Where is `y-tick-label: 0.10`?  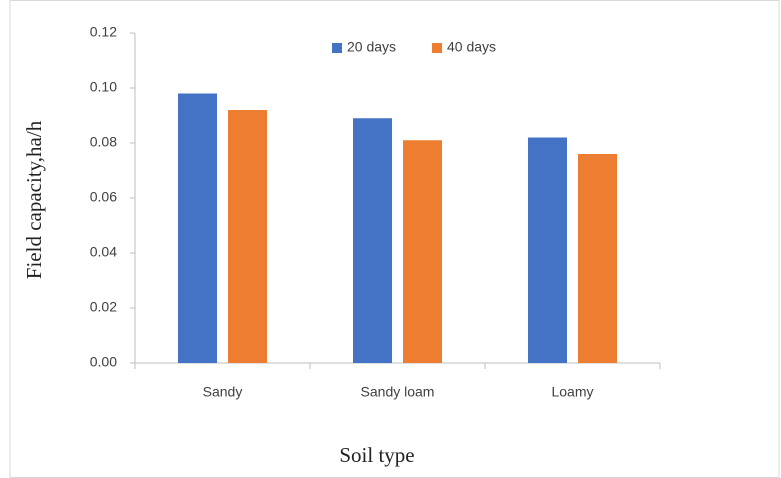 y-tick-label: 0.10 is located at coordinates (103, 87).